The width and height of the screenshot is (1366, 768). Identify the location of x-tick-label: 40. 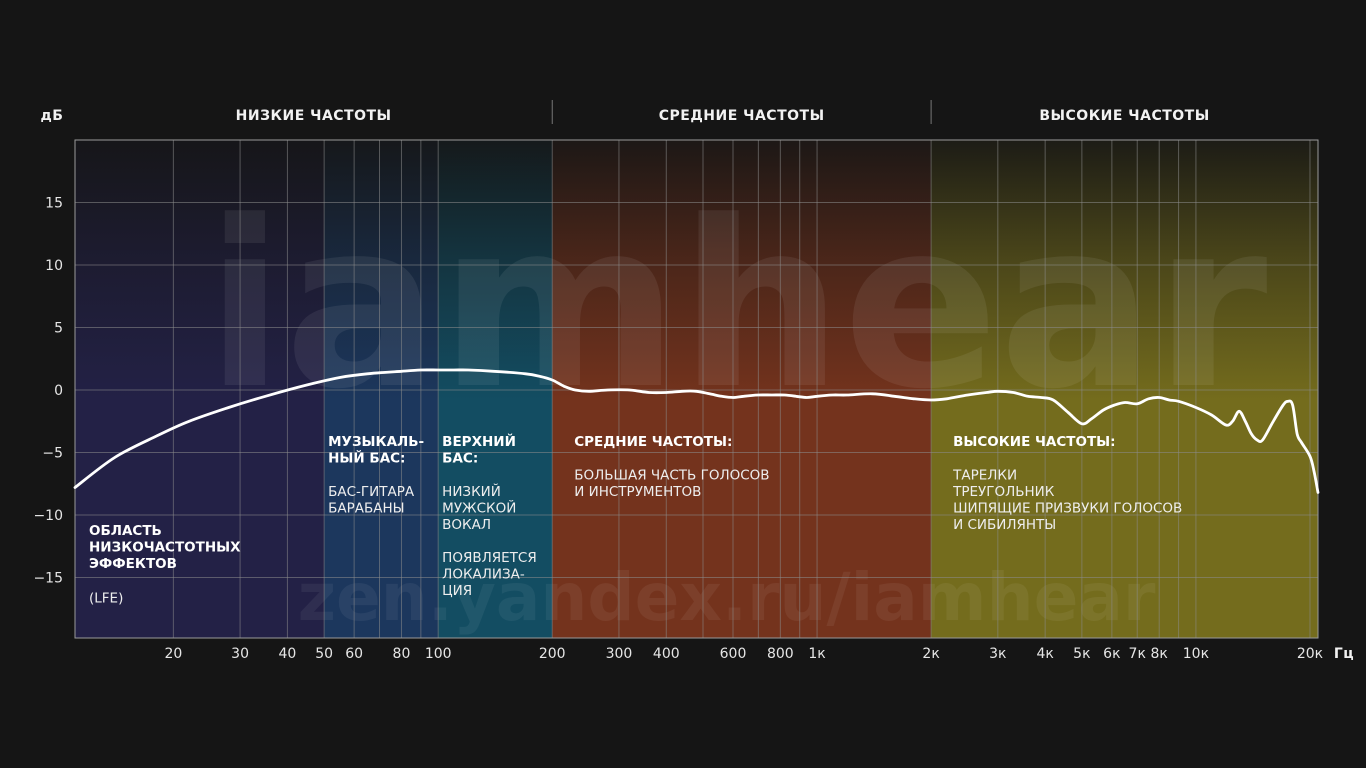
(288, 654).